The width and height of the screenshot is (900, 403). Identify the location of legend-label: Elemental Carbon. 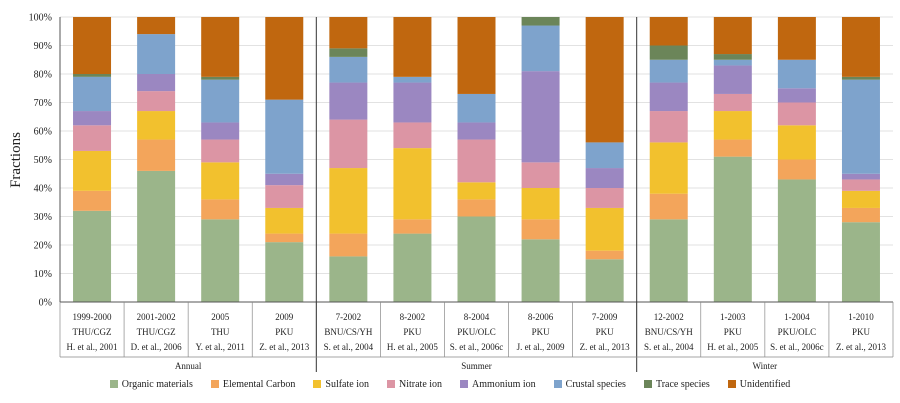
(259, 384).